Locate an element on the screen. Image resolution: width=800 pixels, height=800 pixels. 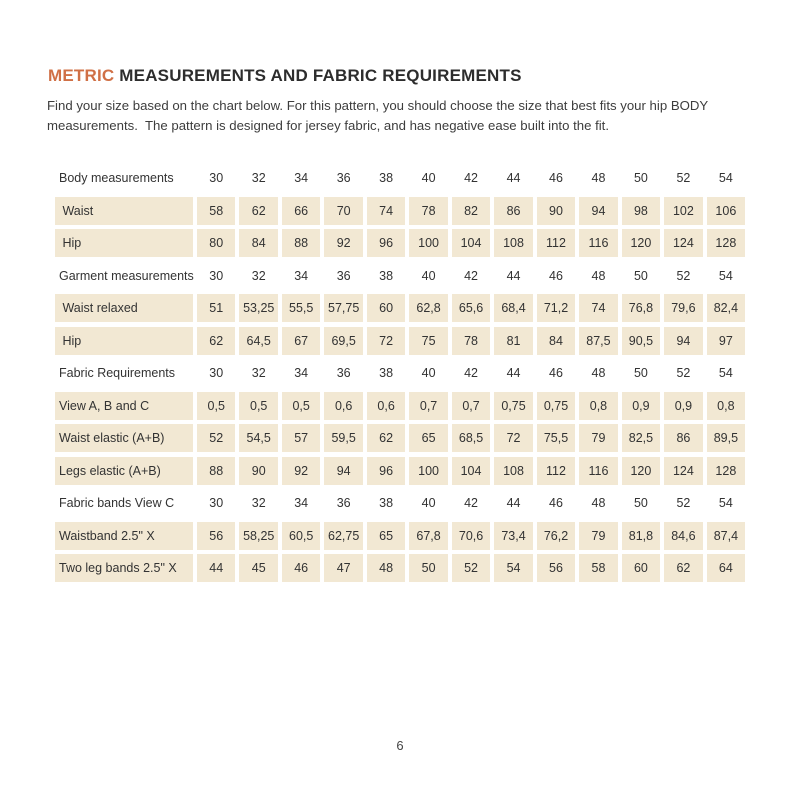
value-cell: 116 is located at coordinates (598, 470).